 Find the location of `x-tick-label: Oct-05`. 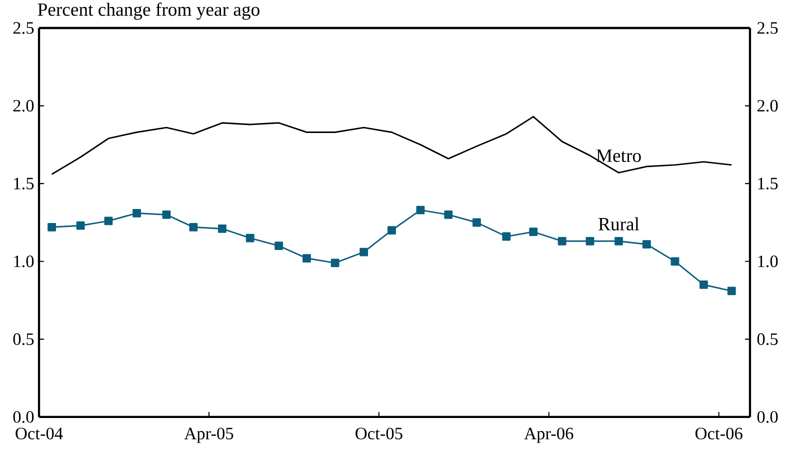

x-tick-label: Oct-05 is located at coordinates (379, 434).